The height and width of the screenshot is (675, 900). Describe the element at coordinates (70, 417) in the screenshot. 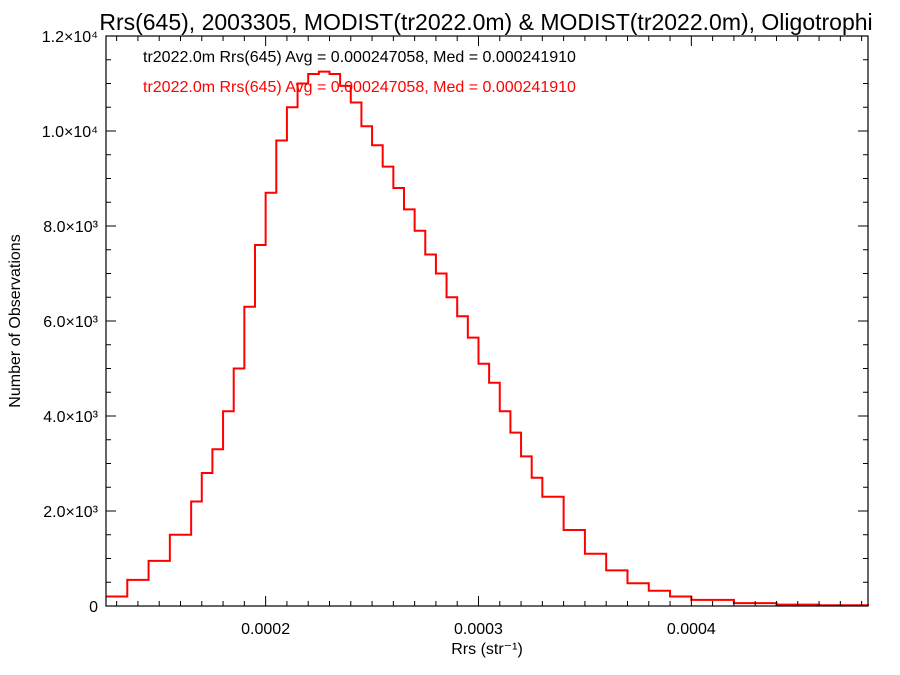

I see `y-tick-label: 4.0×10³` at that location.